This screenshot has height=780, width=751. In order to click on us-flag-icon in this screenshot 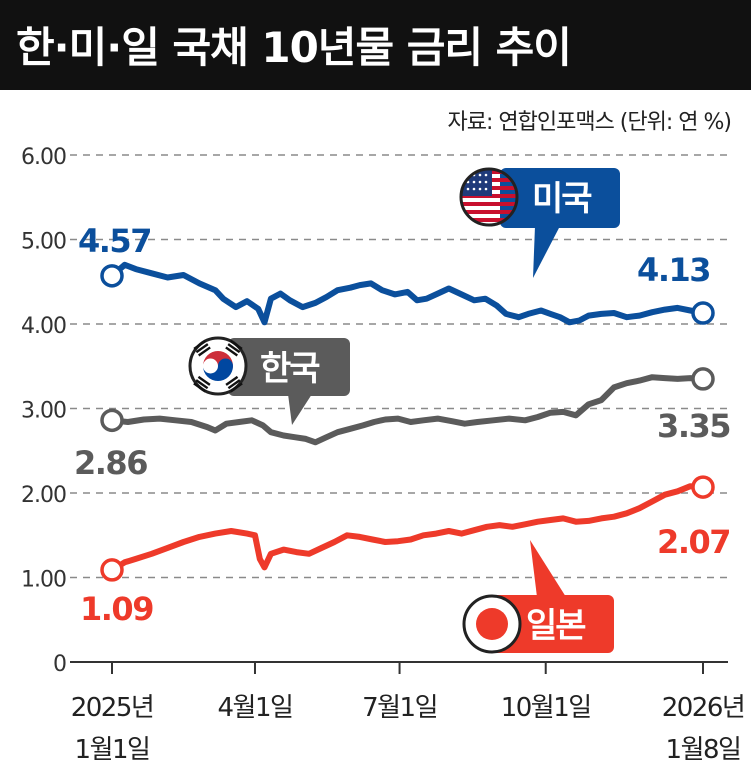, I will do `click(489, 197)`.